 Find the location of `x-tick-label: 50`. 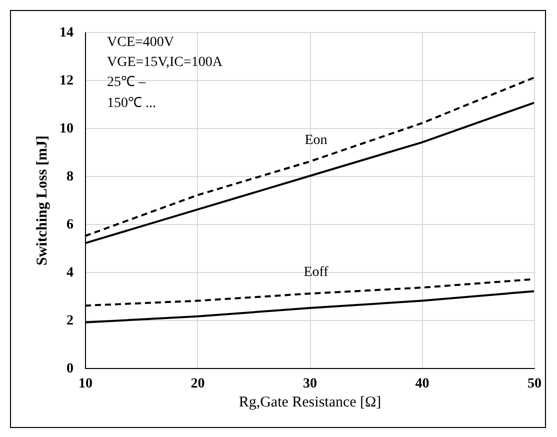

x-tick-label: 50 is located at coordinates (535, 384).